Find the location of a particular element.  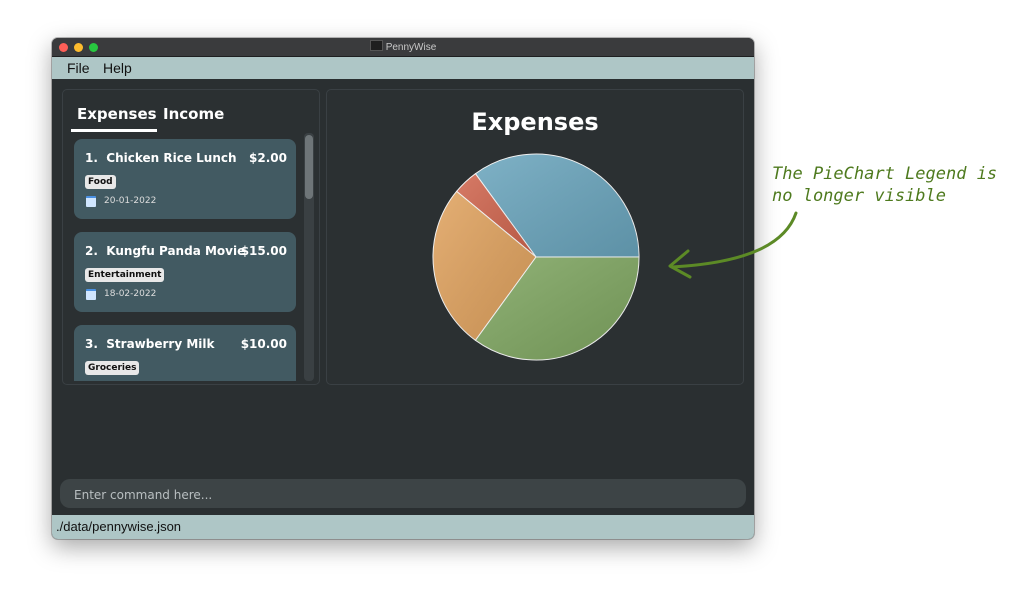

menu-file: File is located at coordinates (78, 68).